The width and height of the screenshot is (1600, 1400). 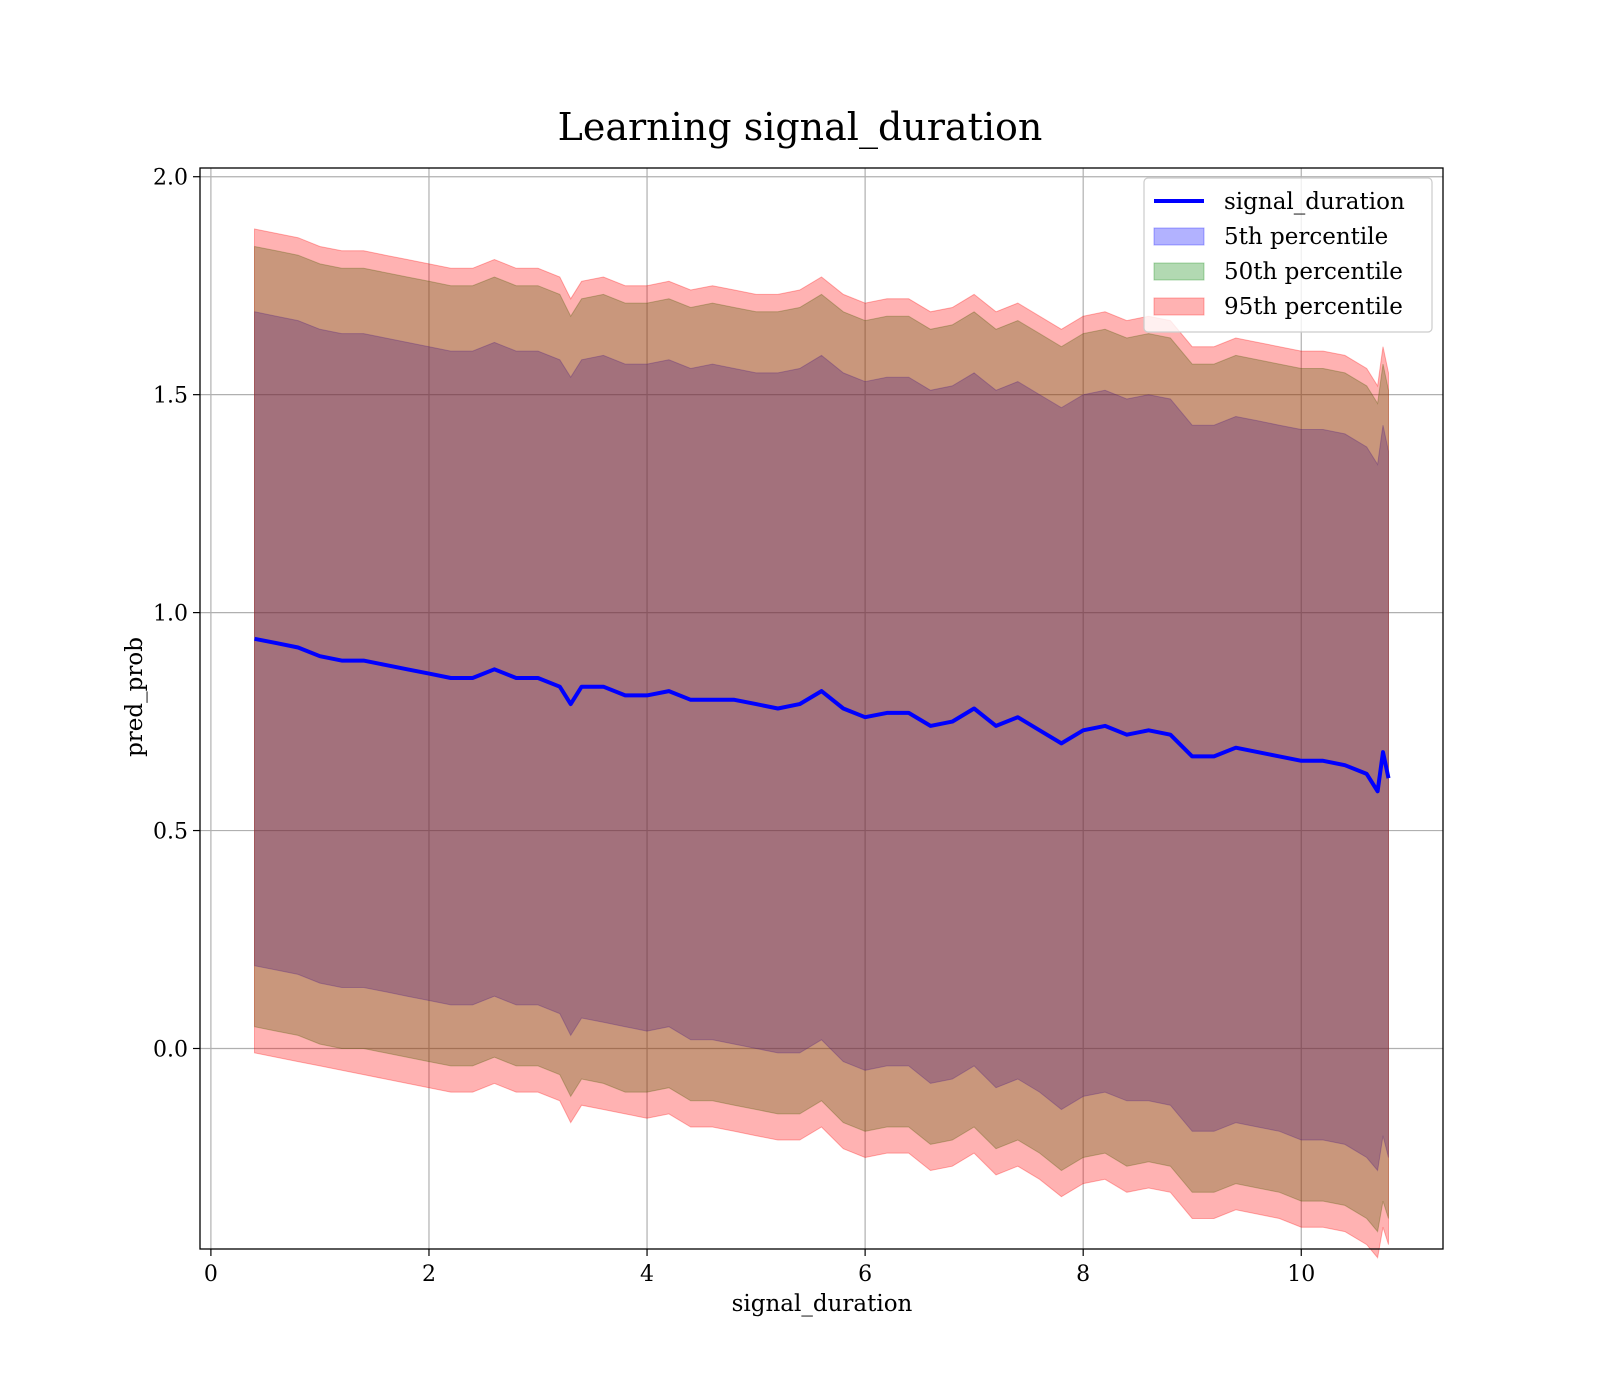 I want to click on legend-label: signal_duration, so click(x=1314, y=202).